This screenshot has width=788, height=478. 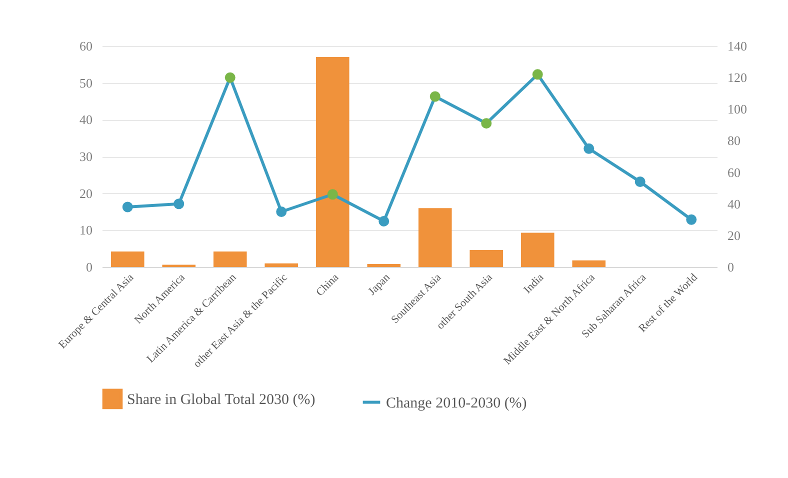 What do you see at coordinates (734, 172) in the screenshot?
I see `y2-tick-label: 60` at bounding box center [734, 172].